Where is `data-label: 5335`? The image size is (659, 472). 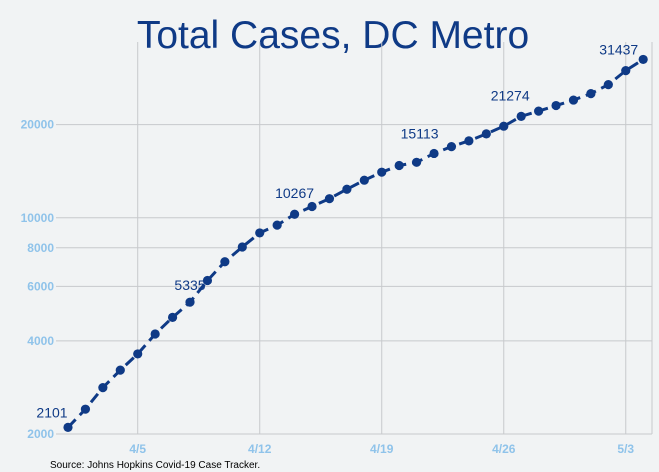 data-label: 5335 is located at coordinates (189, 285).